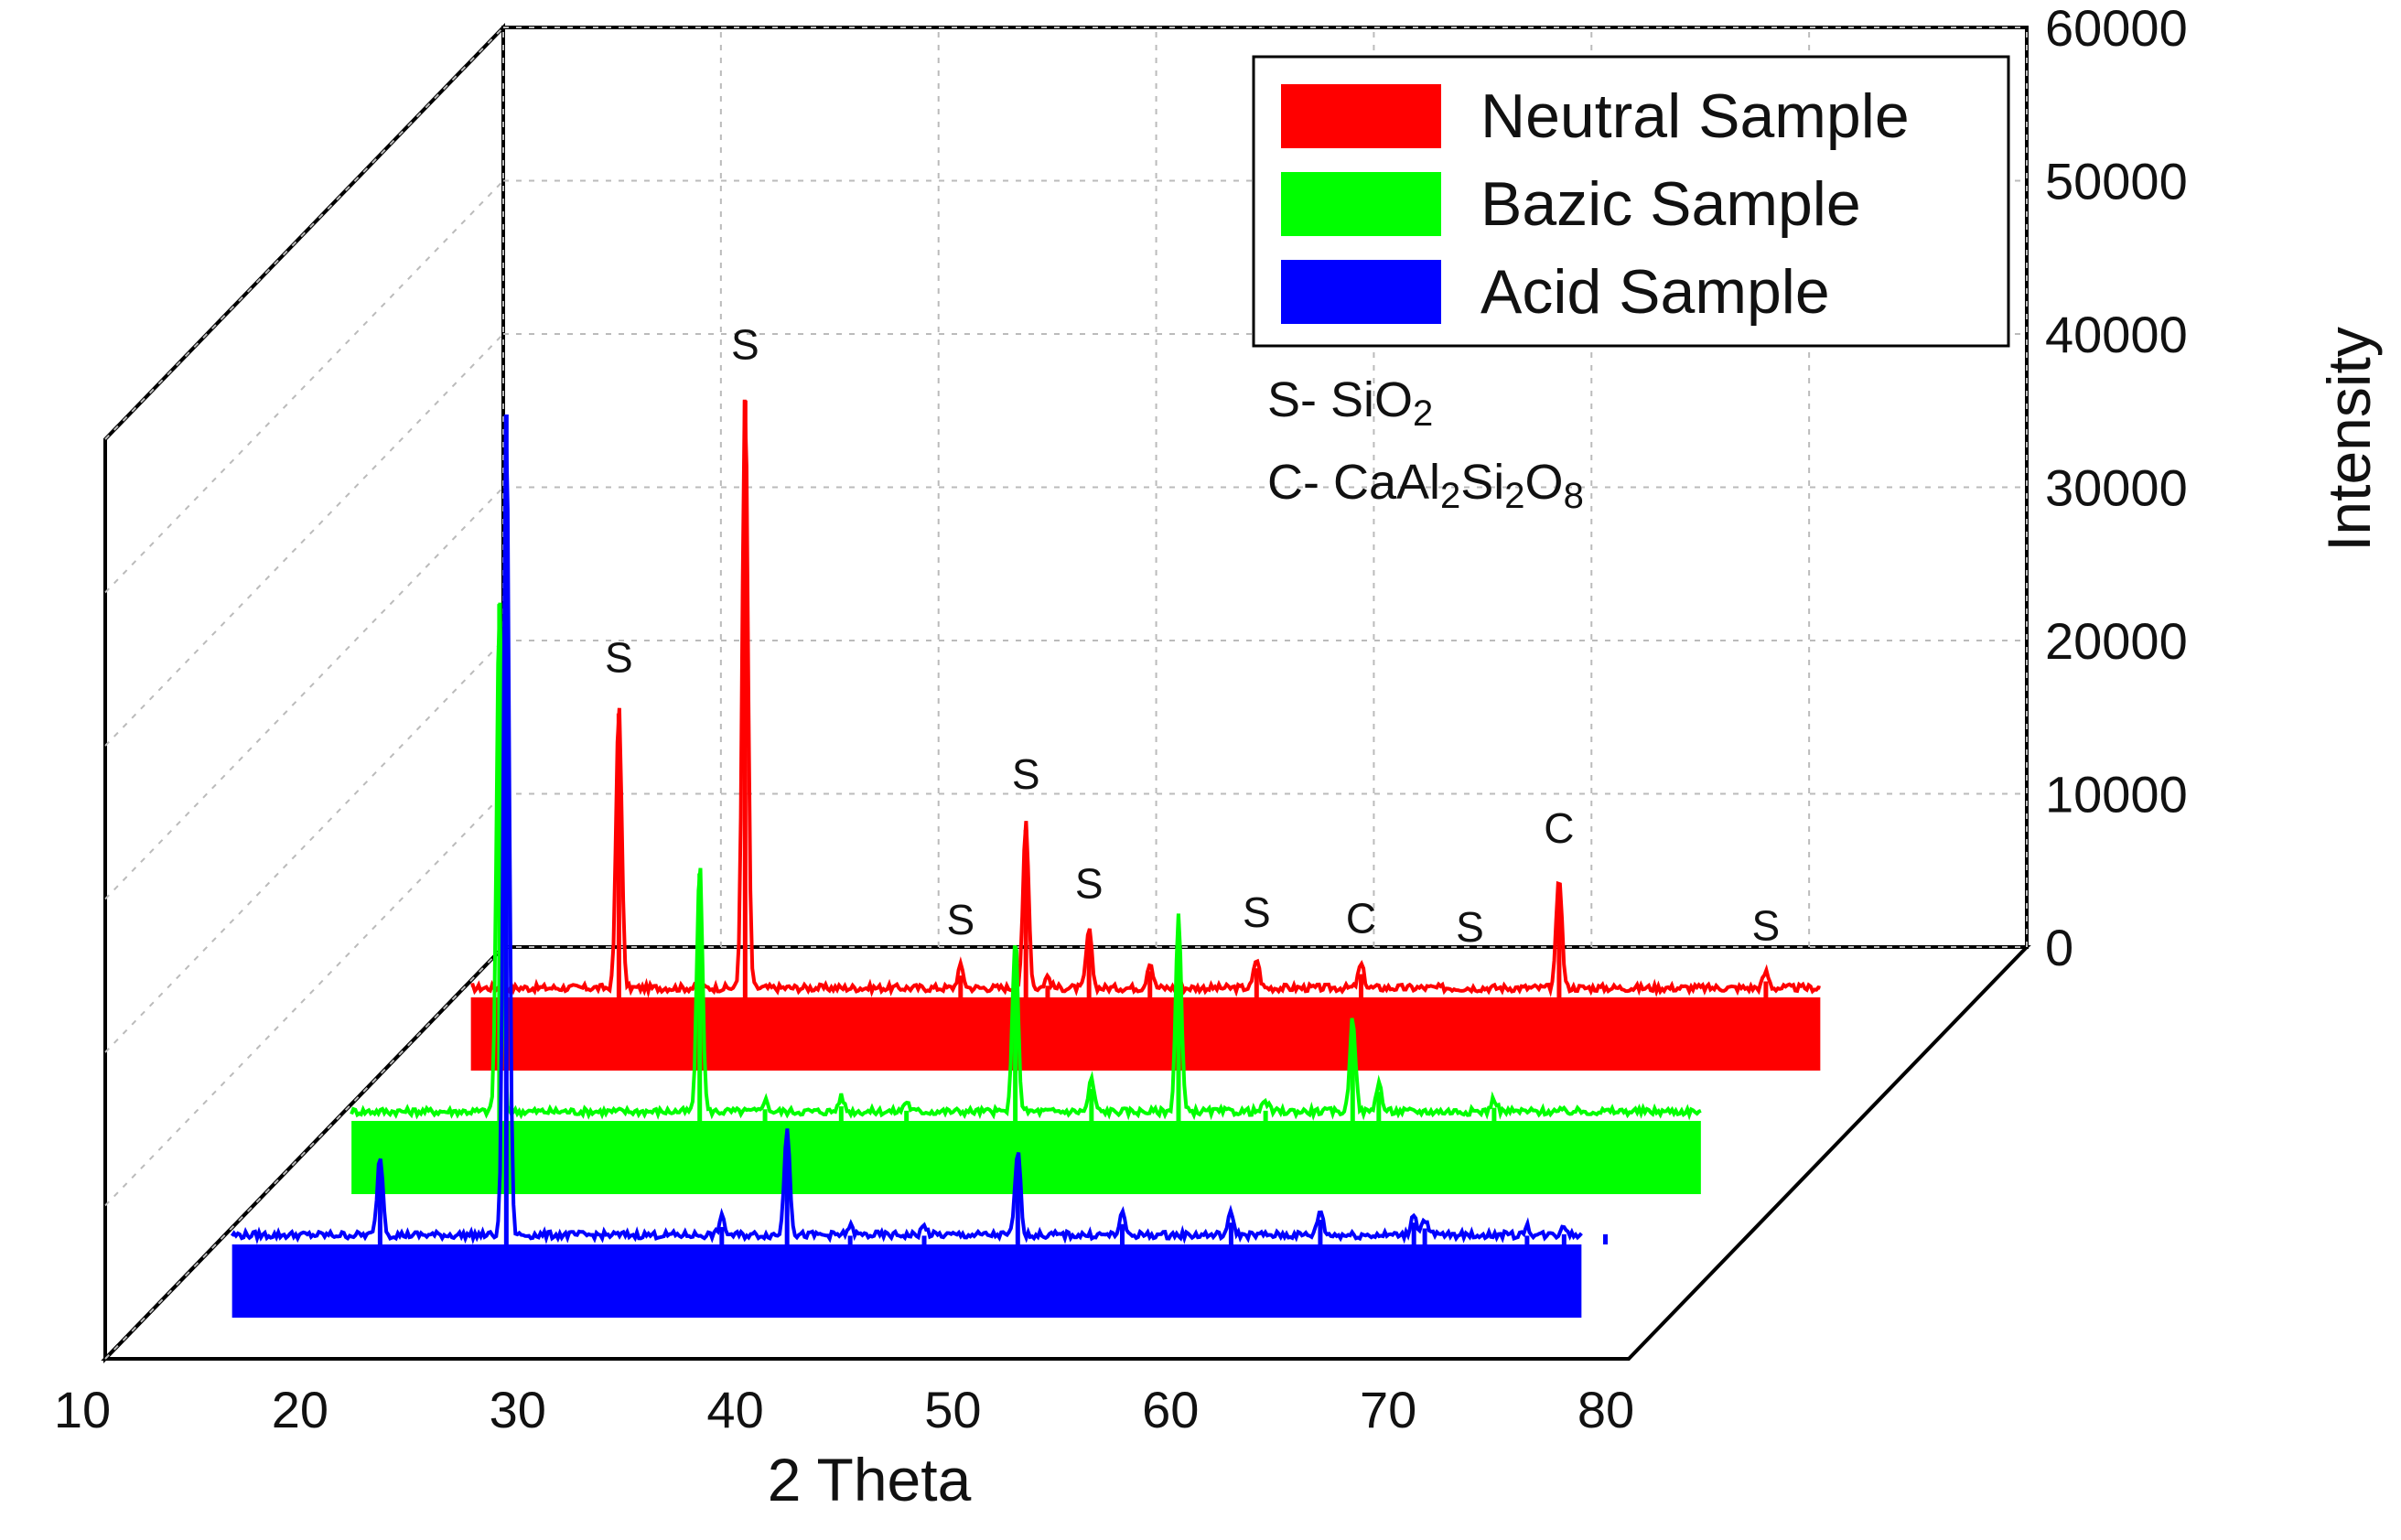 Image resolution: width=2401 pixels, height=1540 pixels. What do you see at coordinates (1388, 1409) in the screenshot?
I see `x-tick-label: 70` at bounding box center [1388, 1409].